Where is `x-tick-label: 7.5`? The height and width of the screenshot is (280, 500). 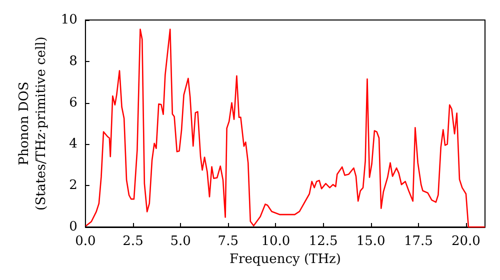
x-tick-label: 7.5 is located at coordinates (228, 241).